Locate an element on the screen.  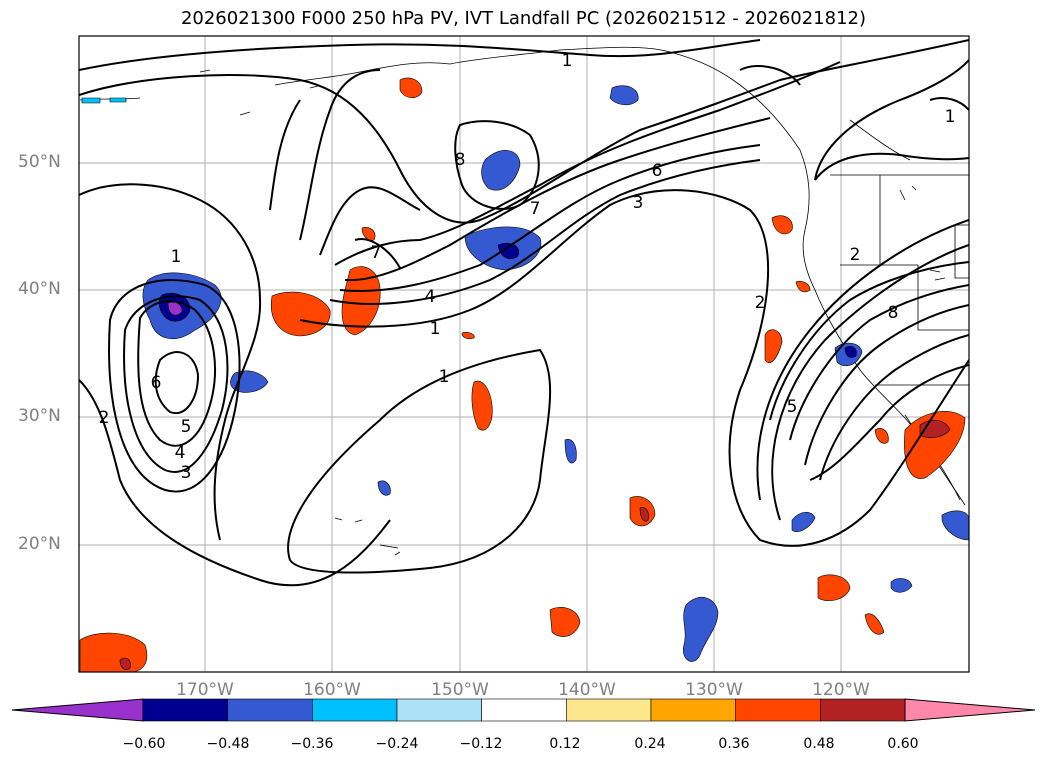
lon-label: 140°W is located at coordinates (587, 690).